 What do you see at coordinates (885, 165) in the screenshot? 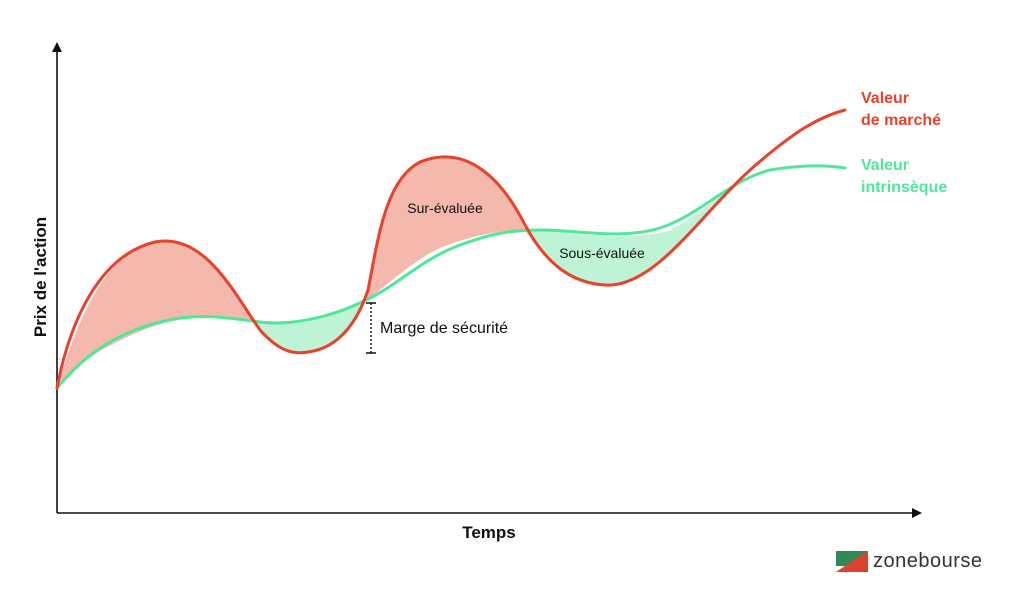
I see `legend-intrinsic-line1: Valeur` at bounding box center [885, 165].